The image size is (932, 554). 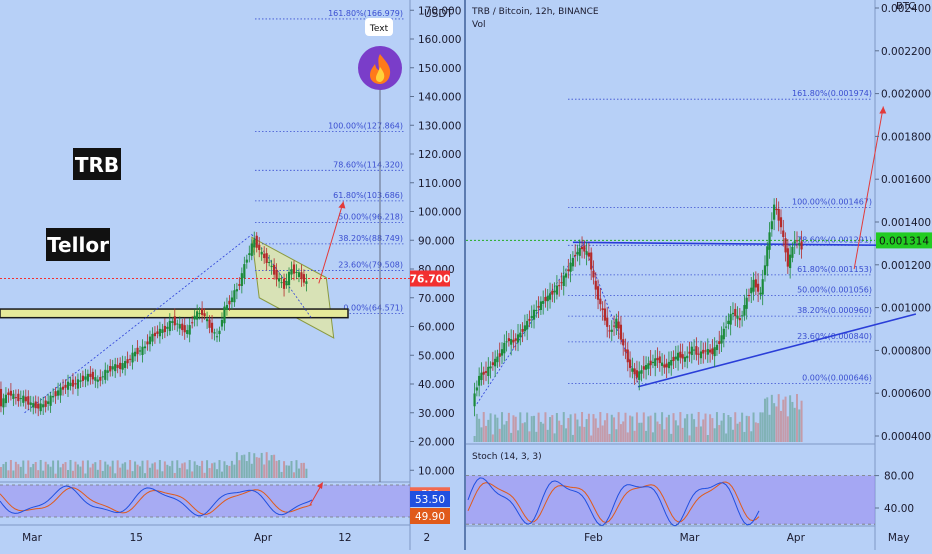 What do you see at coordinates (430, 278) in the screenshot?
I see `left-current-price-badge: 76.700` at bounding box center [430, 278].